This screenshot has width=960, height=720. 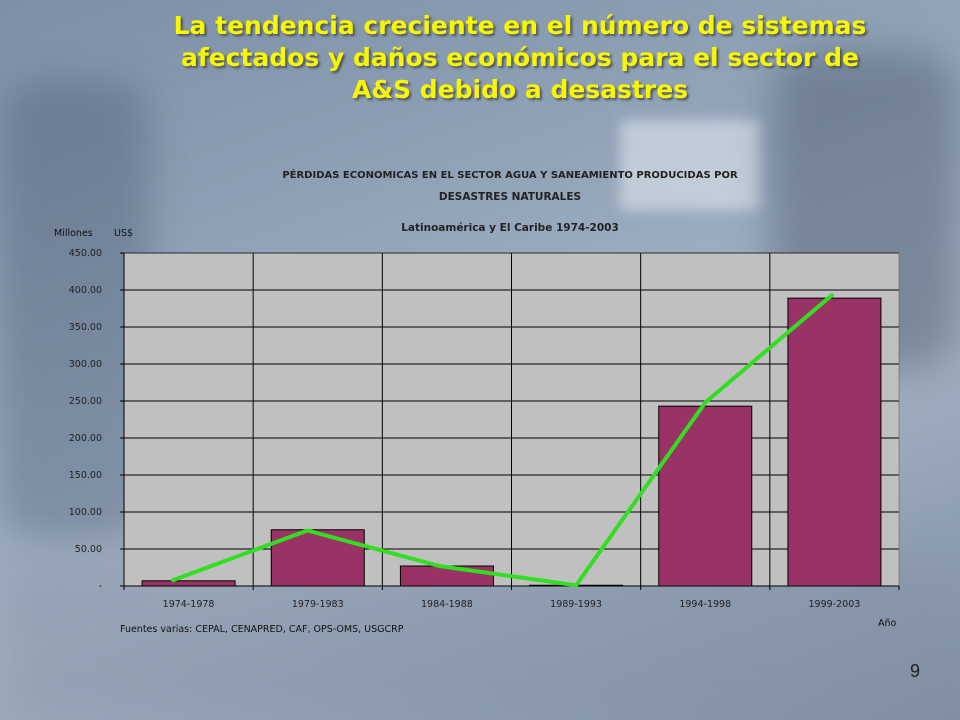 I want to click on x-tick-label: 1984-1988, so click(x=447, y=604).